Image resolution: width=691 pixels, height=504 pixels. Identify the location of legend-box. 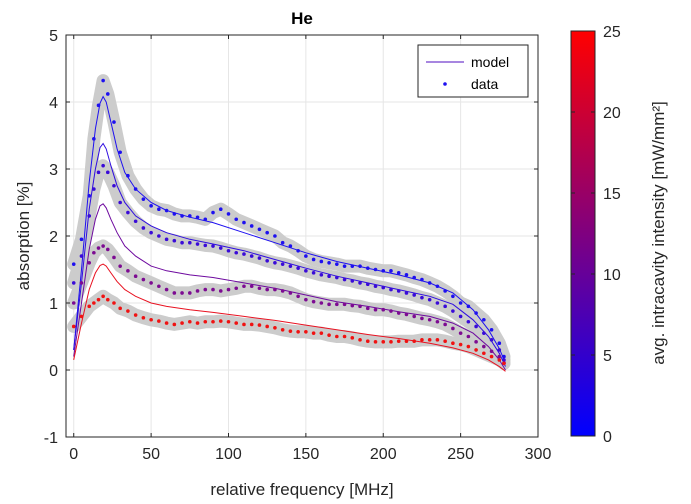
(473, 71).